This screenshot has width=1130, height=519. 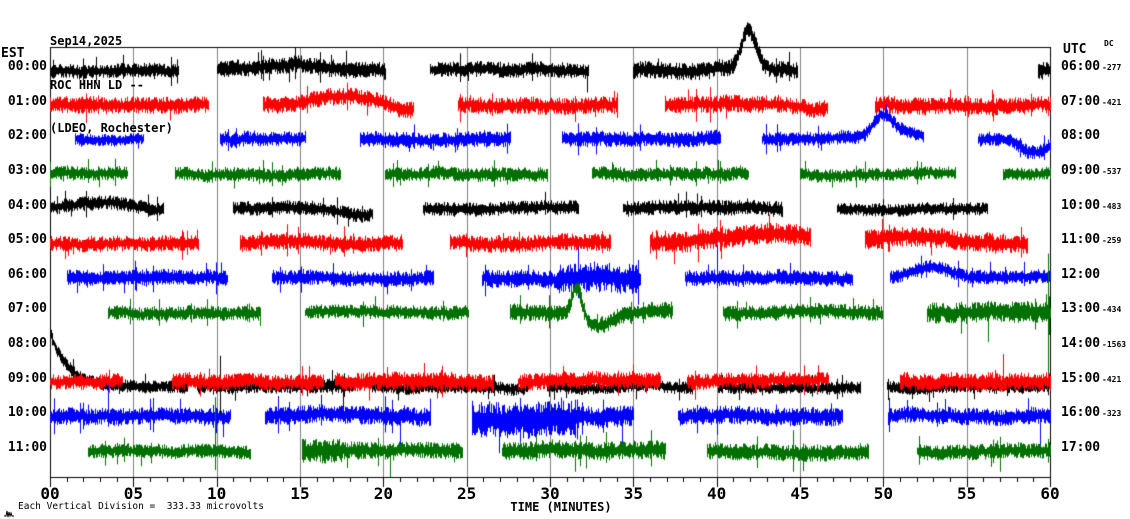 I want to click on est-time-label: 01:00, so click(x=27, y=101).